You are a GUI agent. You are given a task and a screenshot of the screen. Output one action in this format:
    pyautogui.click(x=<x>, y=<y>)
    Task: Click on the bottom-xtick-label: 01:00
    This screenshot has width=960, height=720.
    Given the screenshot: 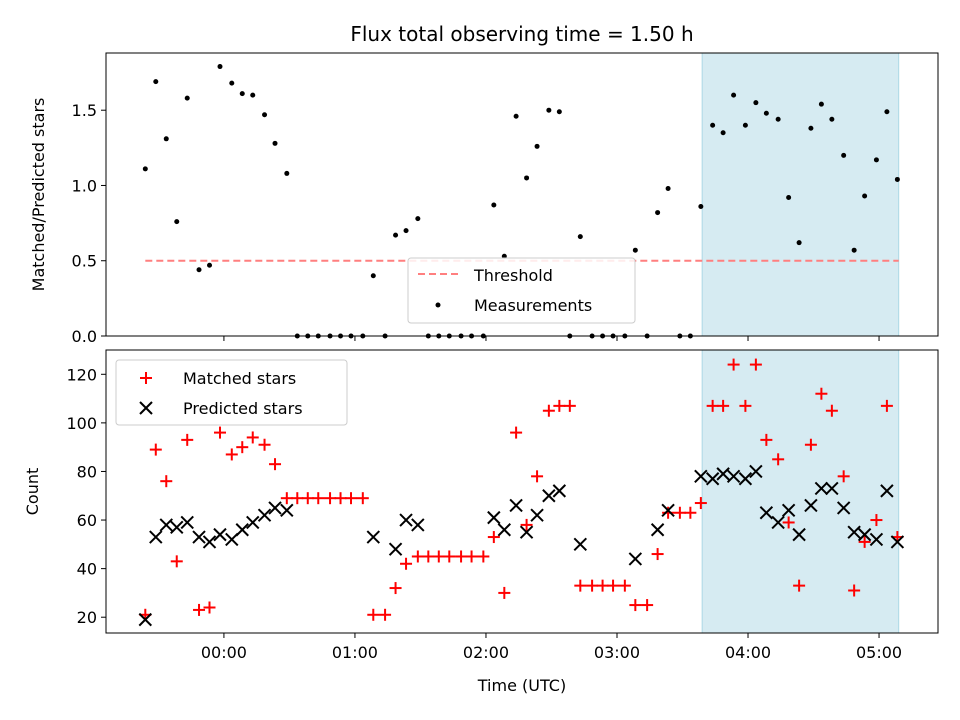 What is the action you would take?
    pyautogui.click(x=355, y=652)
    